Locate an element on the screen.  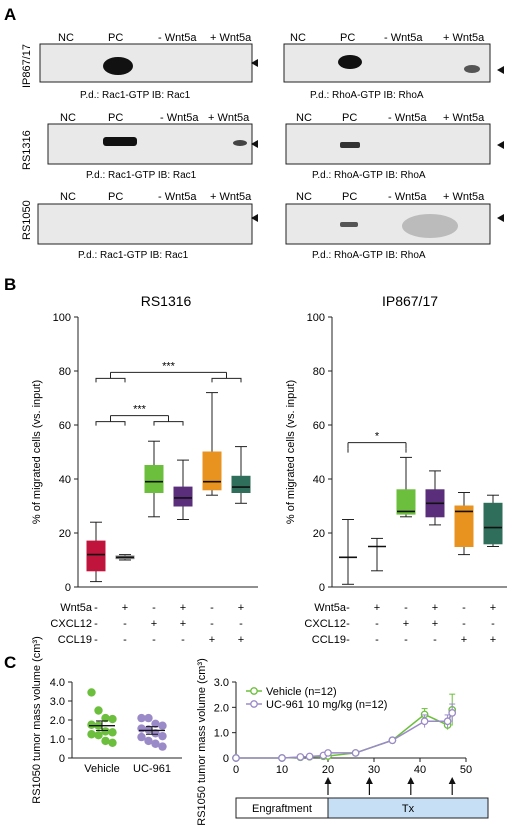
lane-labels-row3-right: NC PC - Wnt5a + Wnt5a is located at coordinates (390, 197).